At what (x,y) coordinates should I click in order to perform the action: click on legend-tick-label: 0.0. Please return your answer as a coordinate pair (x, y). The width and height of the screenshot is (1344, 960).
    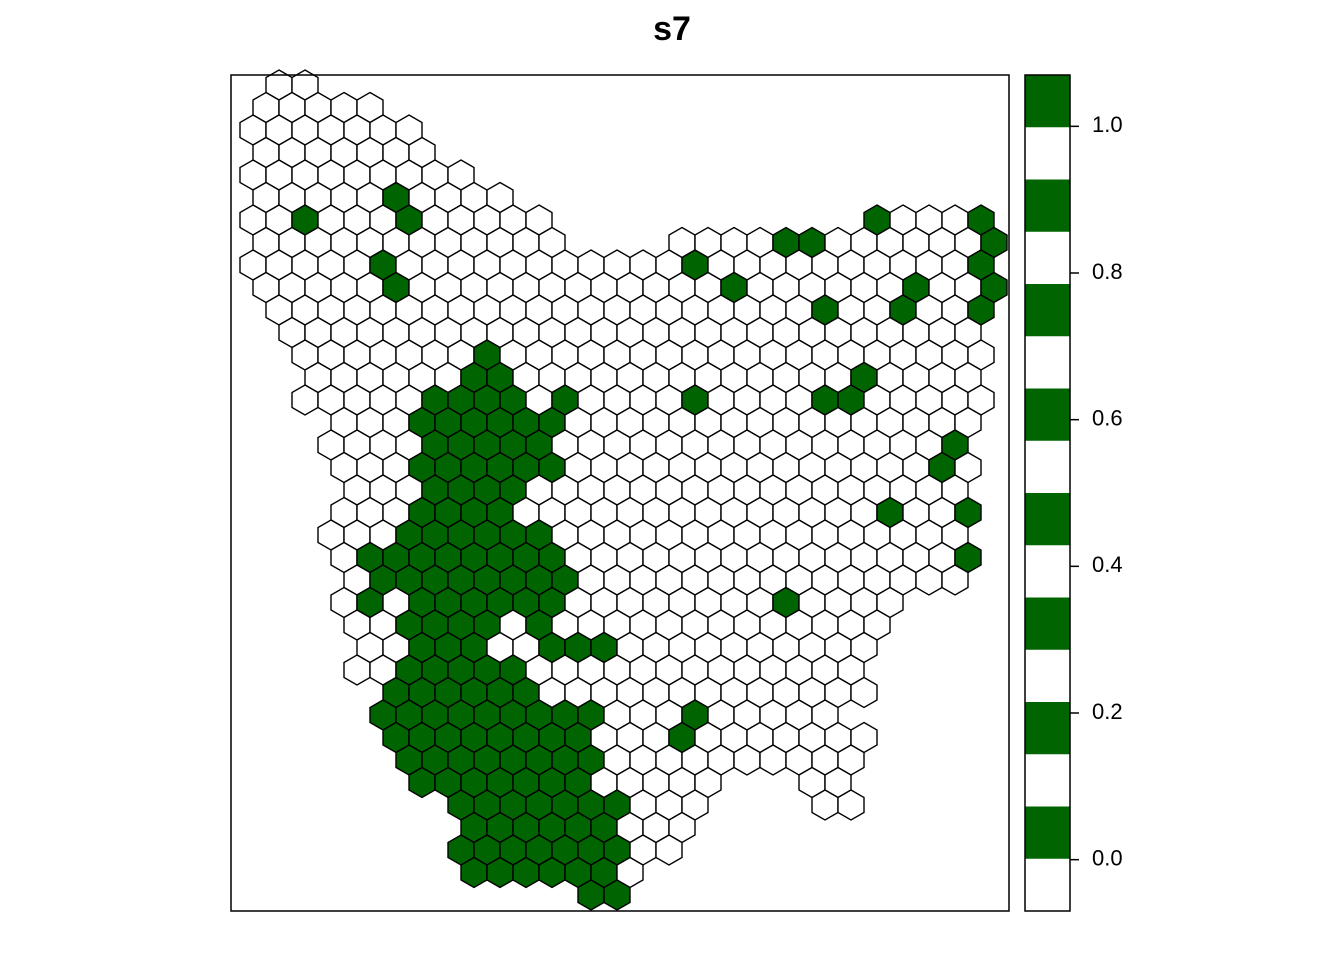
    Looking at the image, I should click on (1107, 857).